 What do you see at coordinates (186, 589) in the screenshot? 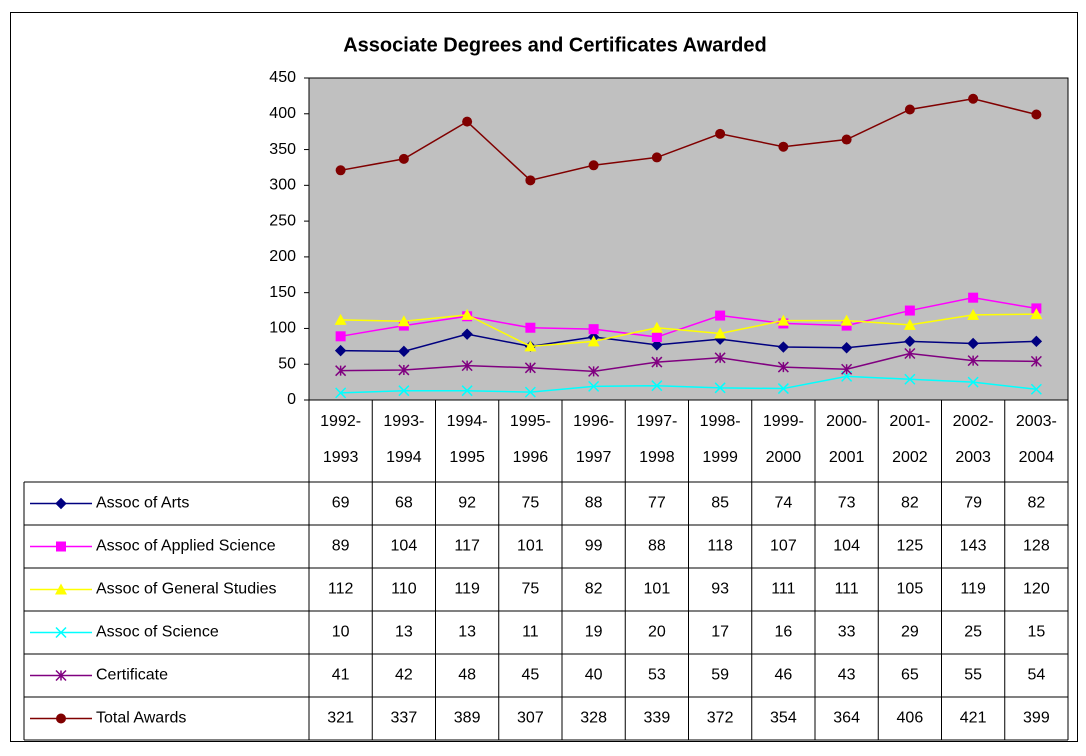
I see `legend-label: Assoc of General Studies` at bounding box center [186, 589].